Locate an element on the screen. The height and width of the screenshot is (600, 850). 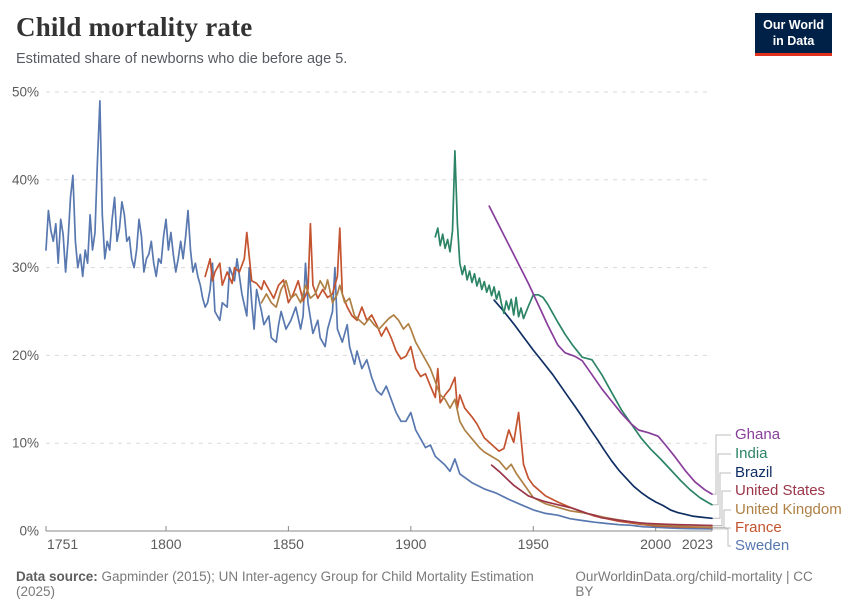
x-tick-label: 1850 is located at coordinates (288, 544).